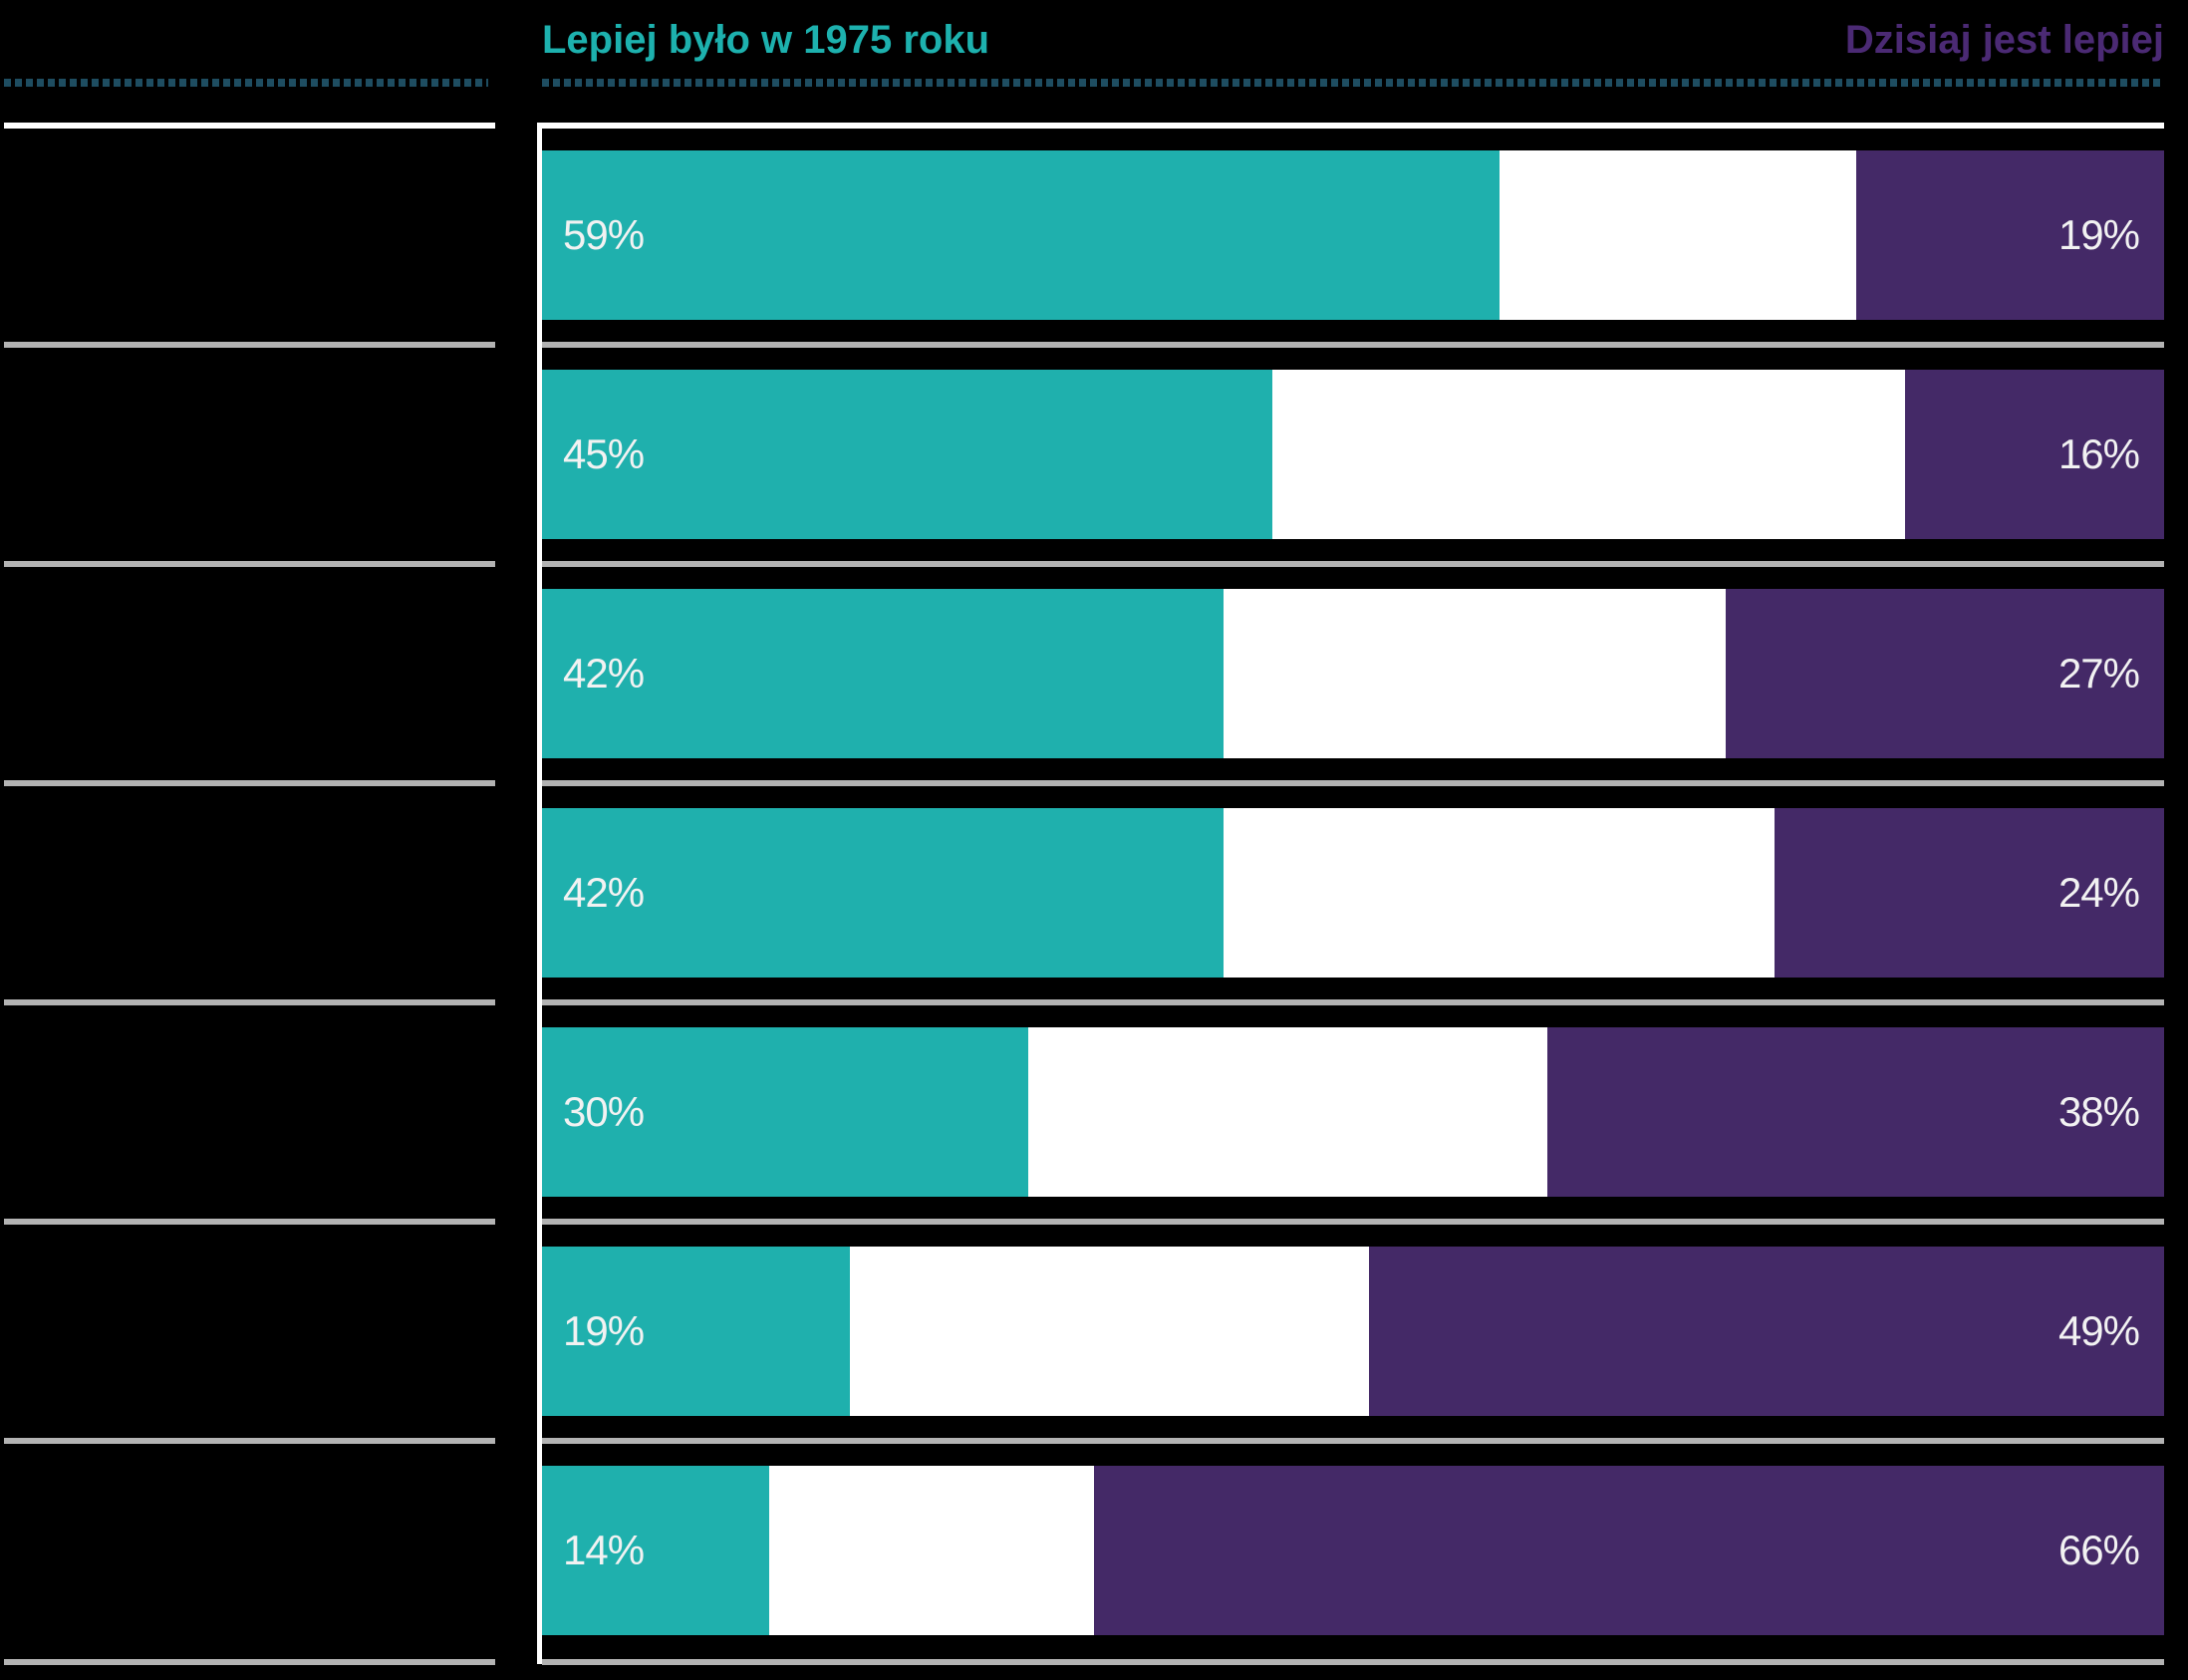 This screenshot has width=2188, height=1680. Describe the element at coordinates (604, 453) in the screenshot. I see `value-label-1975: 45%` at that location.